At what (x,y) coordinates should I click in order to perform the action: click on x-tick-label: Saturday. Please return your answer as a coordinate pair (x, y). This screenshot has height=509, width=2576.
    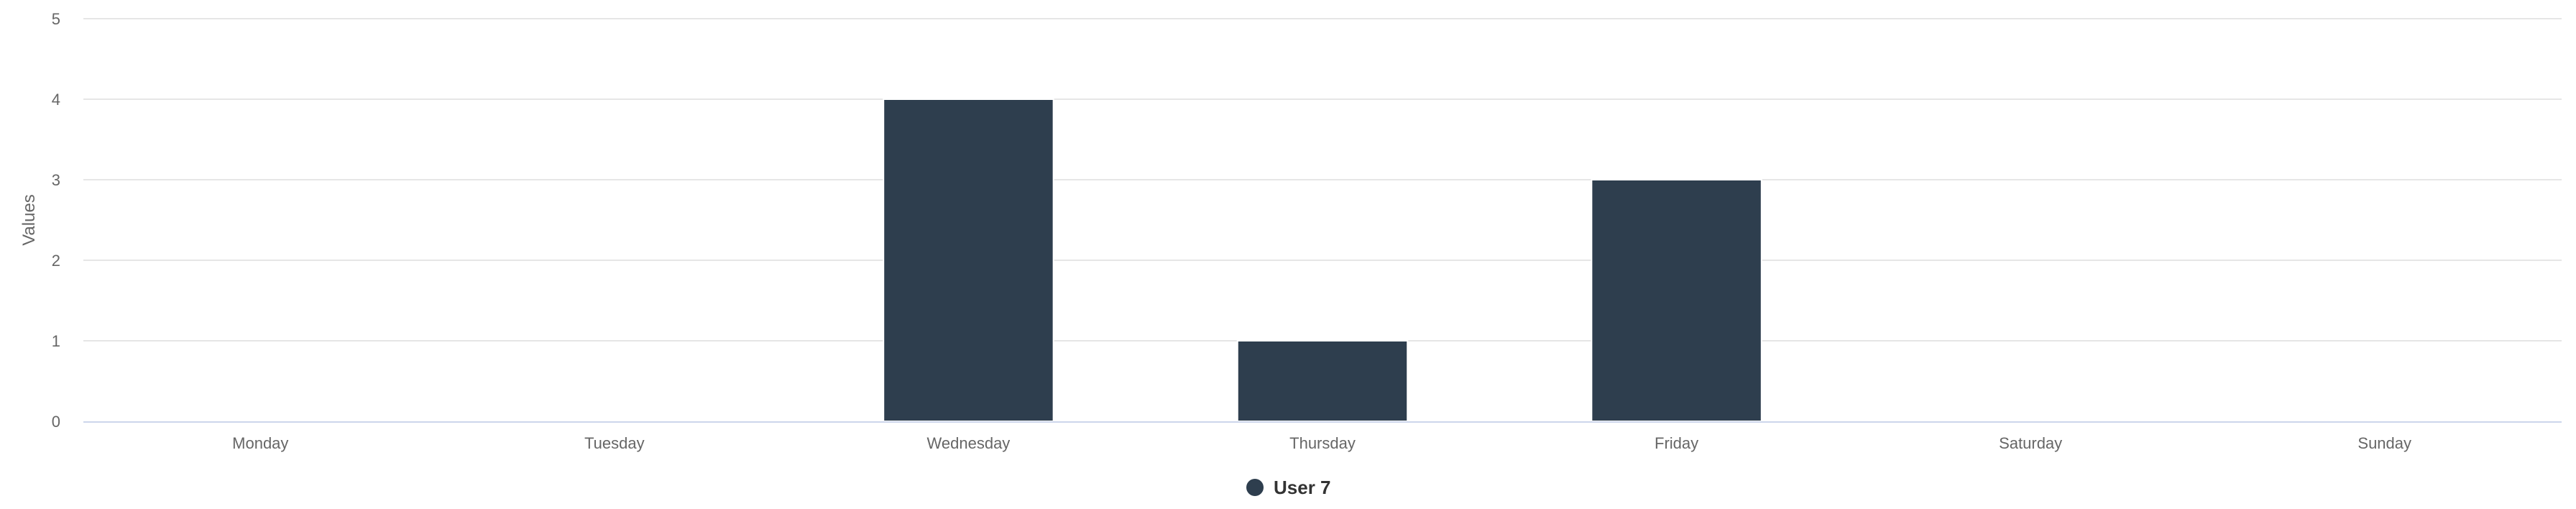
    Looking at the image, I should click on (2030, 443).